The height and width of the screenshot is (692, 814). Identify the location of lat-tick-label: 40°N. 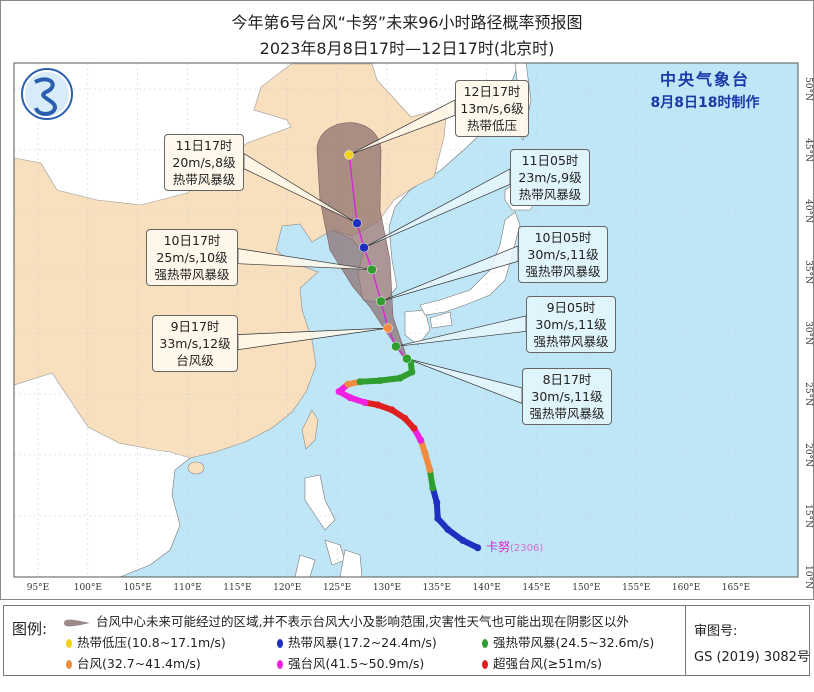
(808, 211).